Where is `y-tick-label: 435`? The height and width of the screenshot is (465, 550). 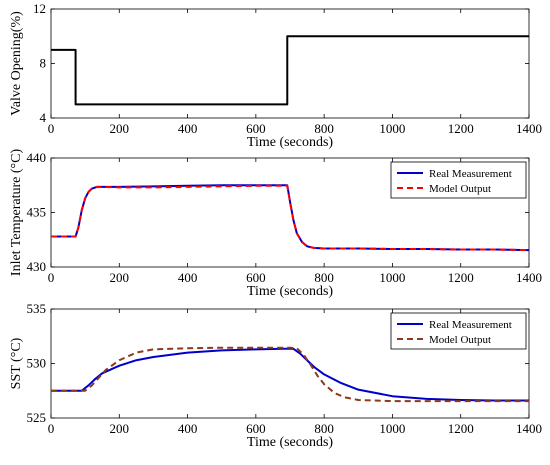 y-tick-label: 435 is located at coordinates (37, 212).